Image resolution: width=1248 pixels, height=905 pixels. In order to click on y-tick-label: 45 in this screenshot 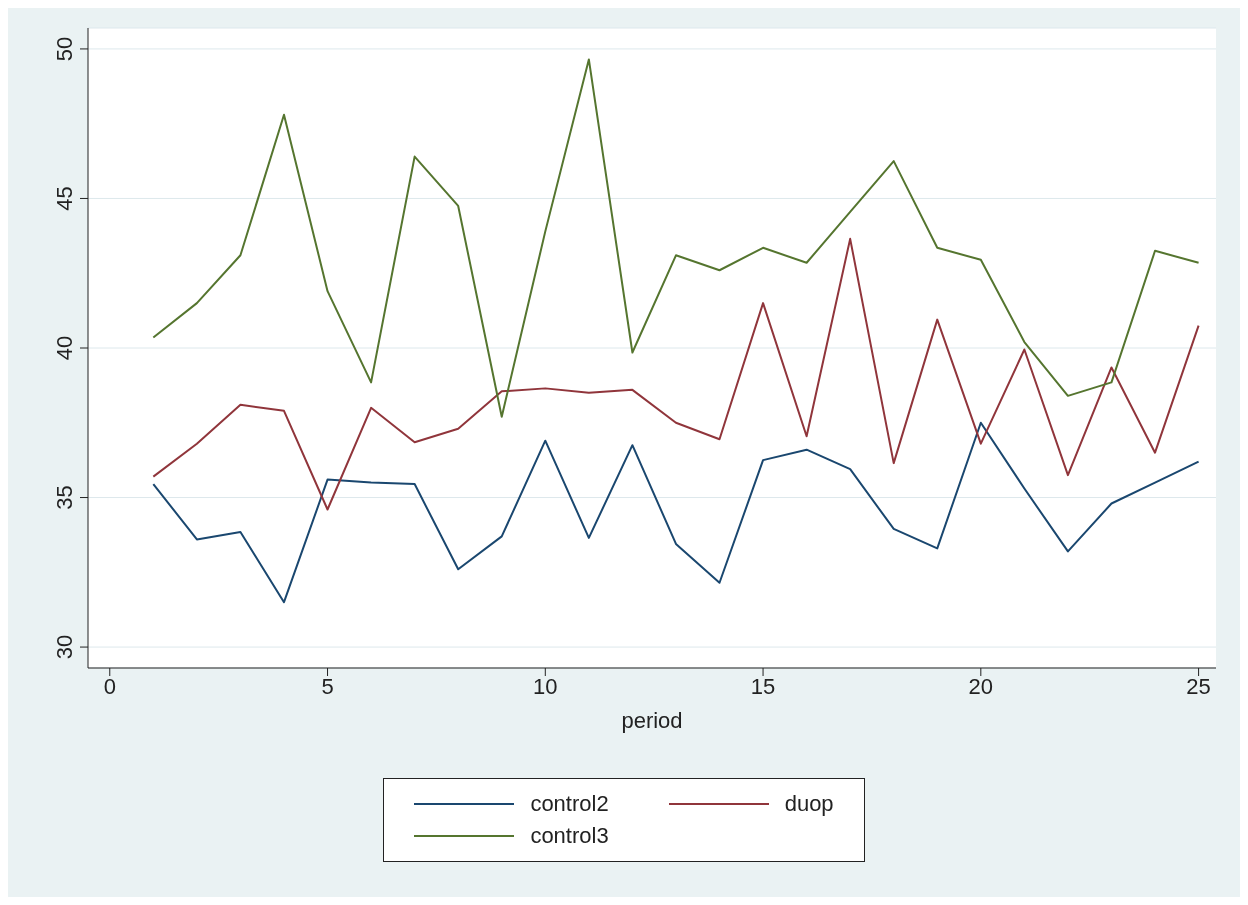, I will do `click(64, 198)`.